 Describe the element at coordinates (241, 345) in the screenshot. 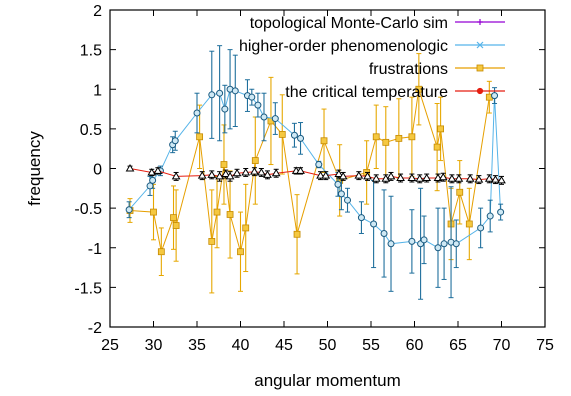

I see `x-tick-label: 40` at that location.